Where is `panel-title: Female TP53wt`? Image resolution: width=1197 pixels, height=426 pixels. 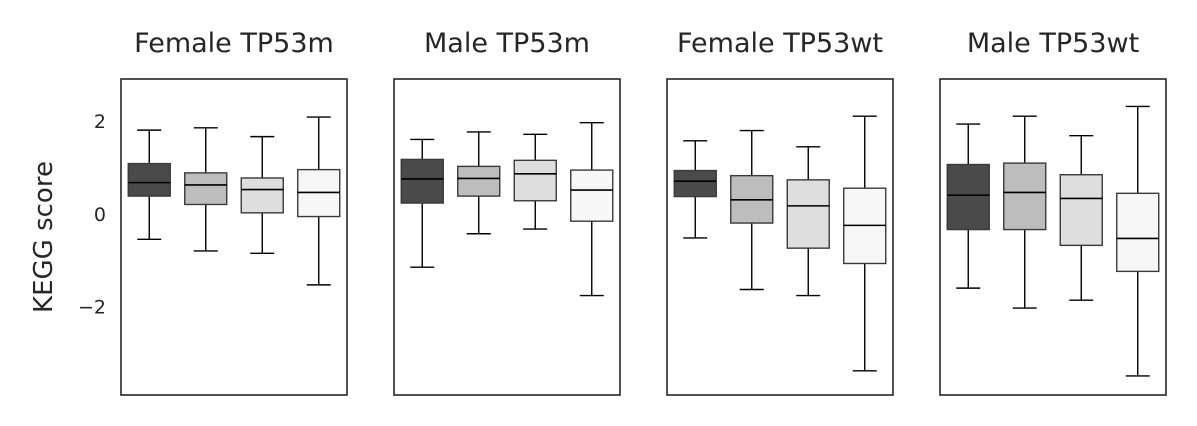
panel-title: Female TP53wt is located at coordinates (780, 43).